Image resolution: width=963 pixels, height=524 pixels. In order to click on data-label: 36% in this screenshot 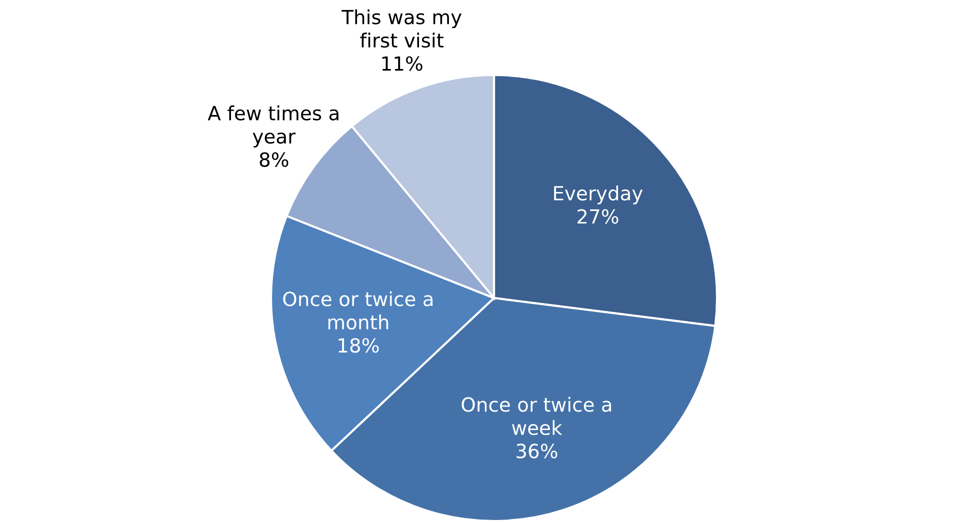, I will do `click(537, 451)`.